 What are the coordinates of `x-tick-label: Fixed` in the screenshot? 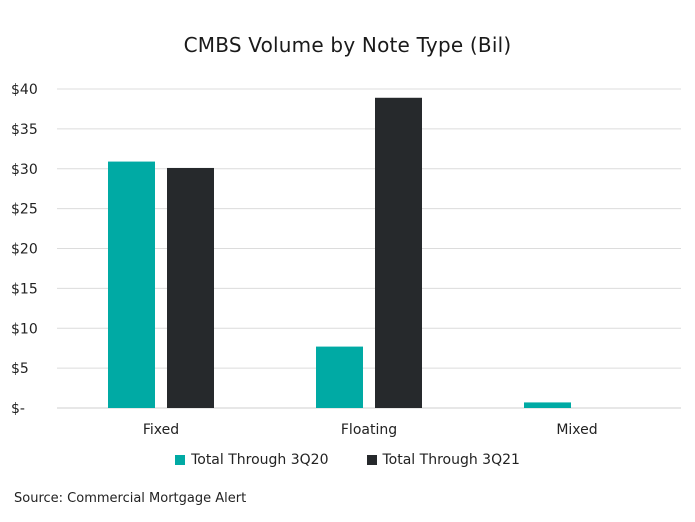 It's located at (161, 430).